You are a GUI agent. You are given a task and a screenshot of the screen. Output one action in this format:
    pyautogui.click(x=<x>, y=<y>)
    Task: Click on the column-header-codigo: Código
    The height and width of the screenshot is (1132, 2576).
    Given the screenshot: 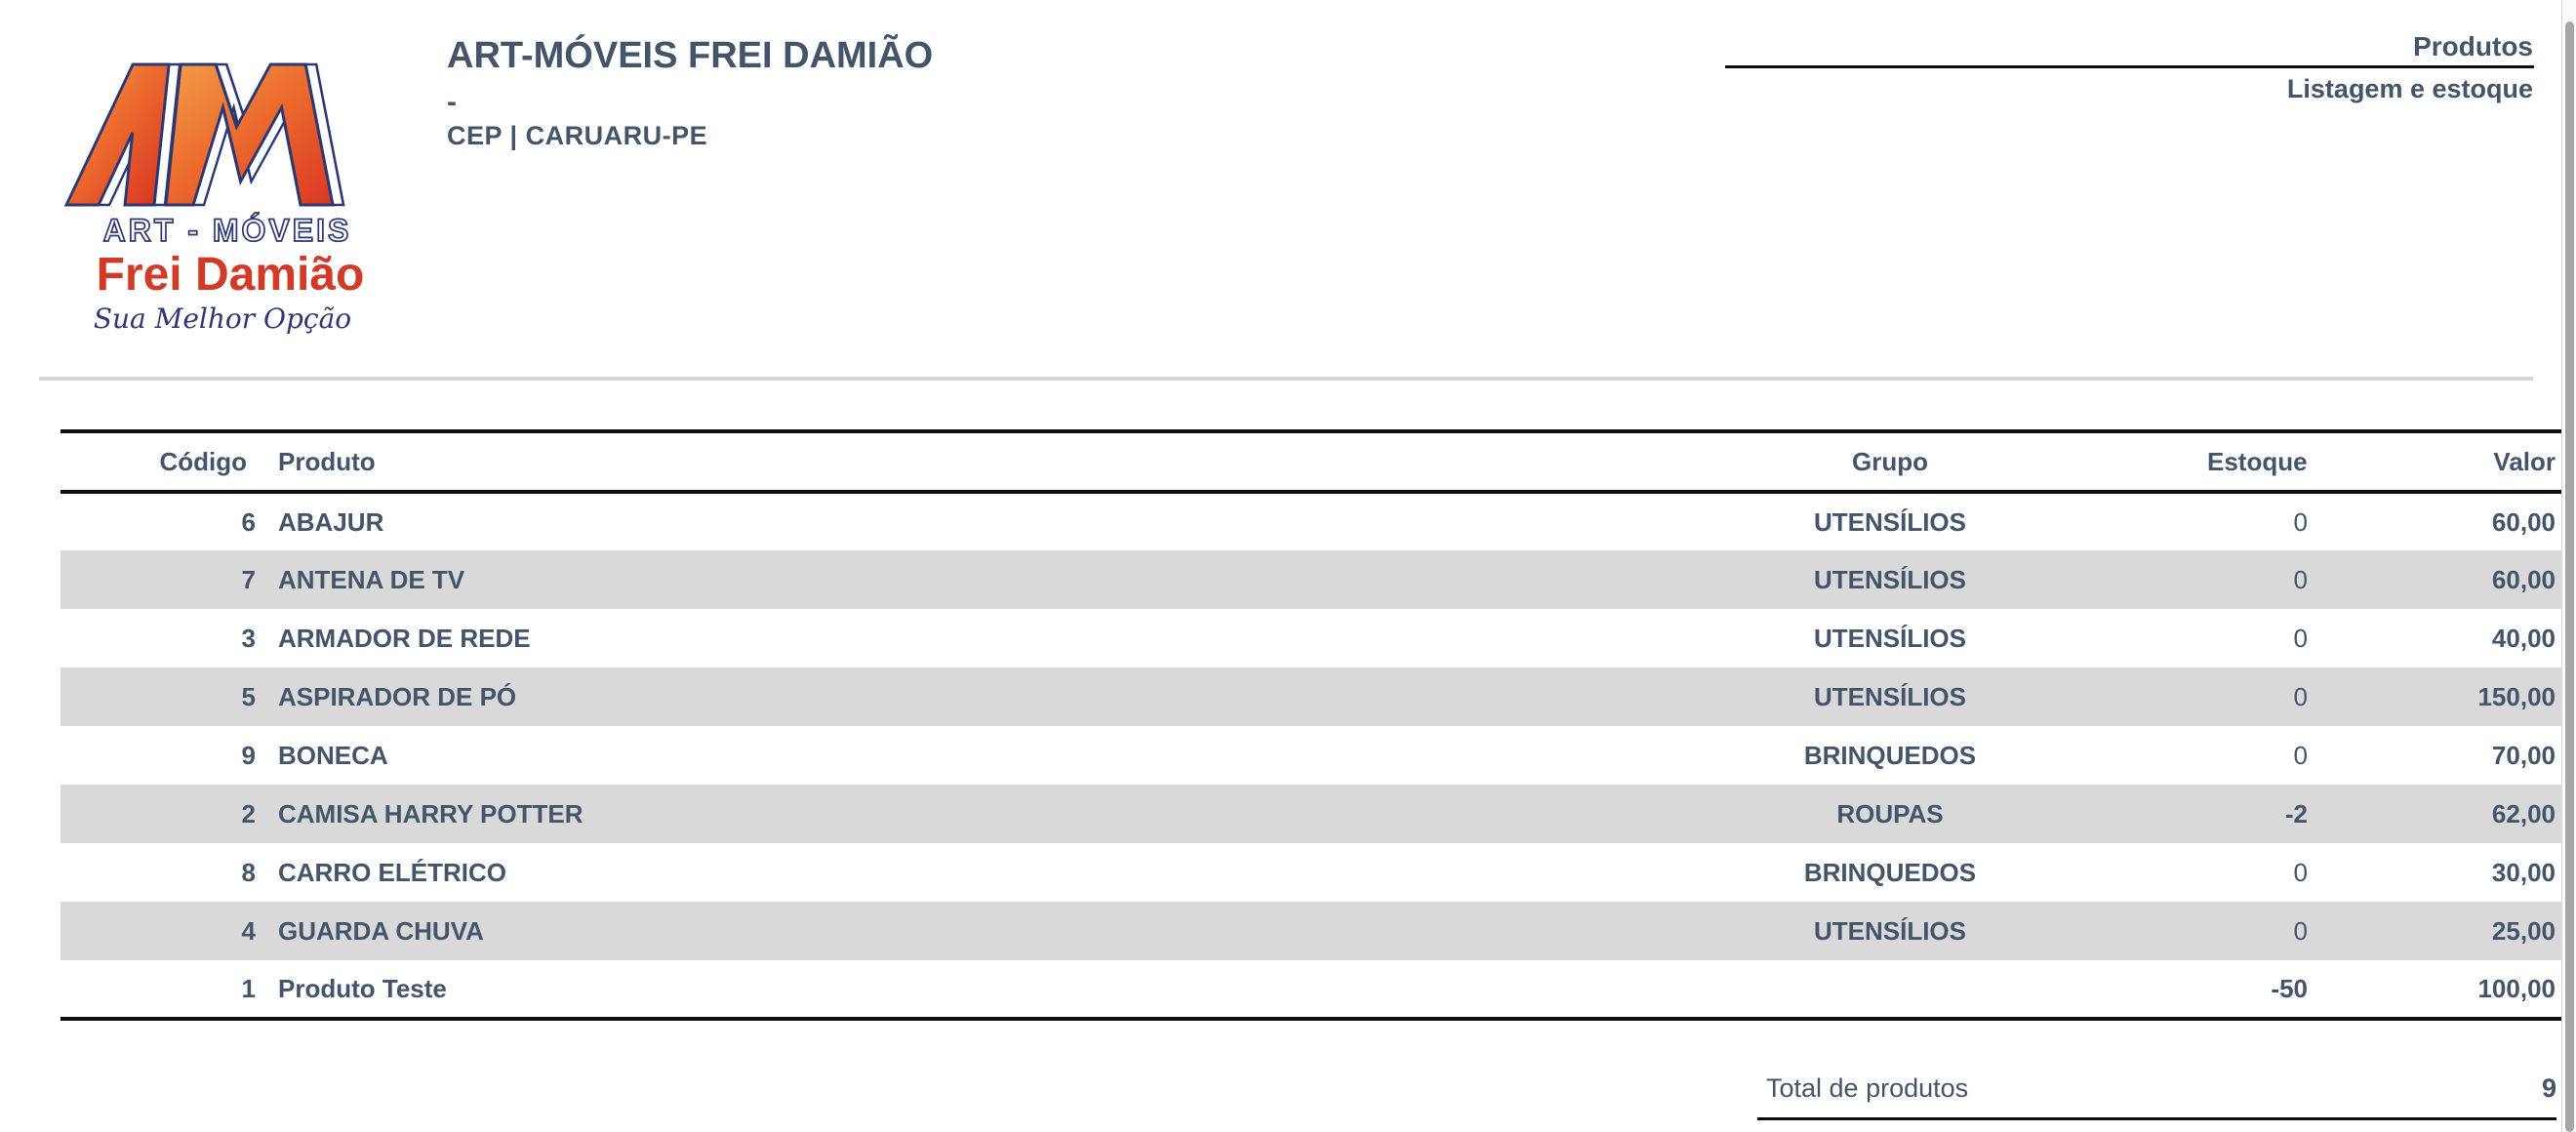 What is the action you would take?
    pyautogui.click(x=203, y=461)
    